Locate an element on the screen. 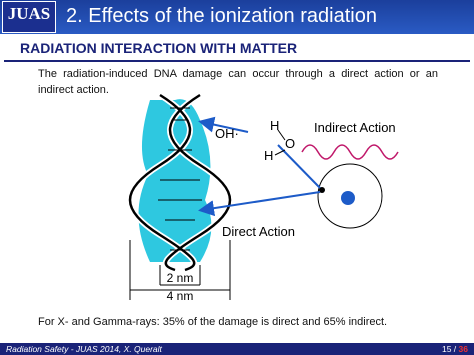 The image size is (474, 355). direct-arrow is located at coordinates (259, 204).